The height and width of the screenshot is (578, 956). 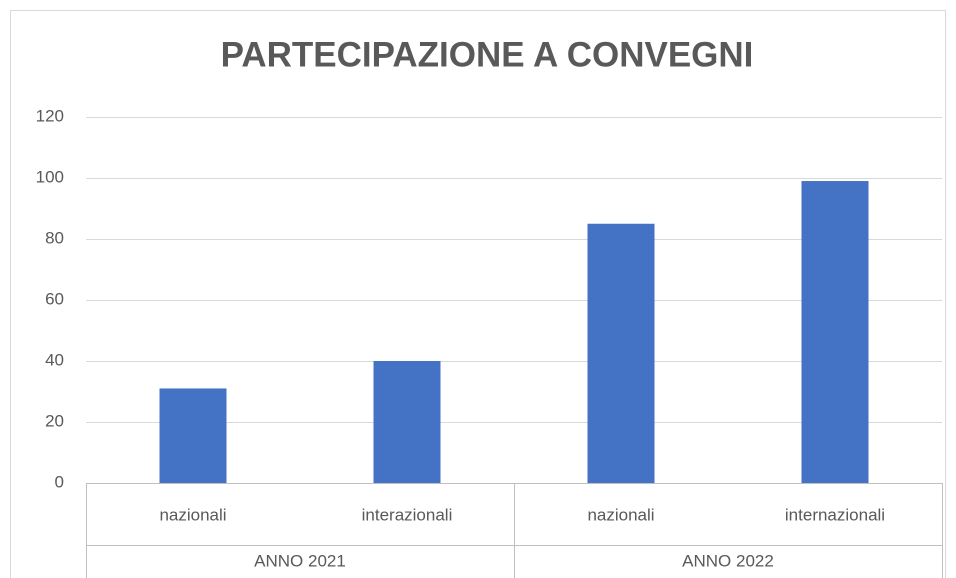 I want to click on y-tick-label: 20, so click(x=54, y=420).